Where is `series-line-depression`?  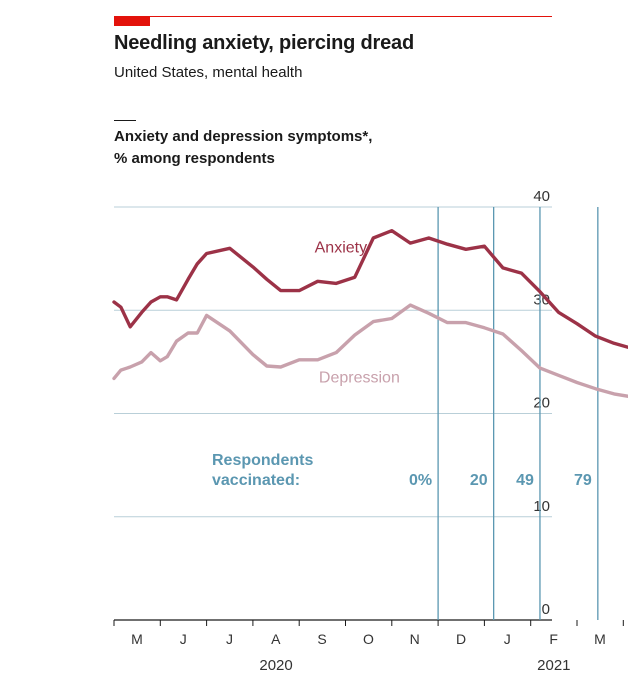
series-line-depression is located at coordinates (370, 350).